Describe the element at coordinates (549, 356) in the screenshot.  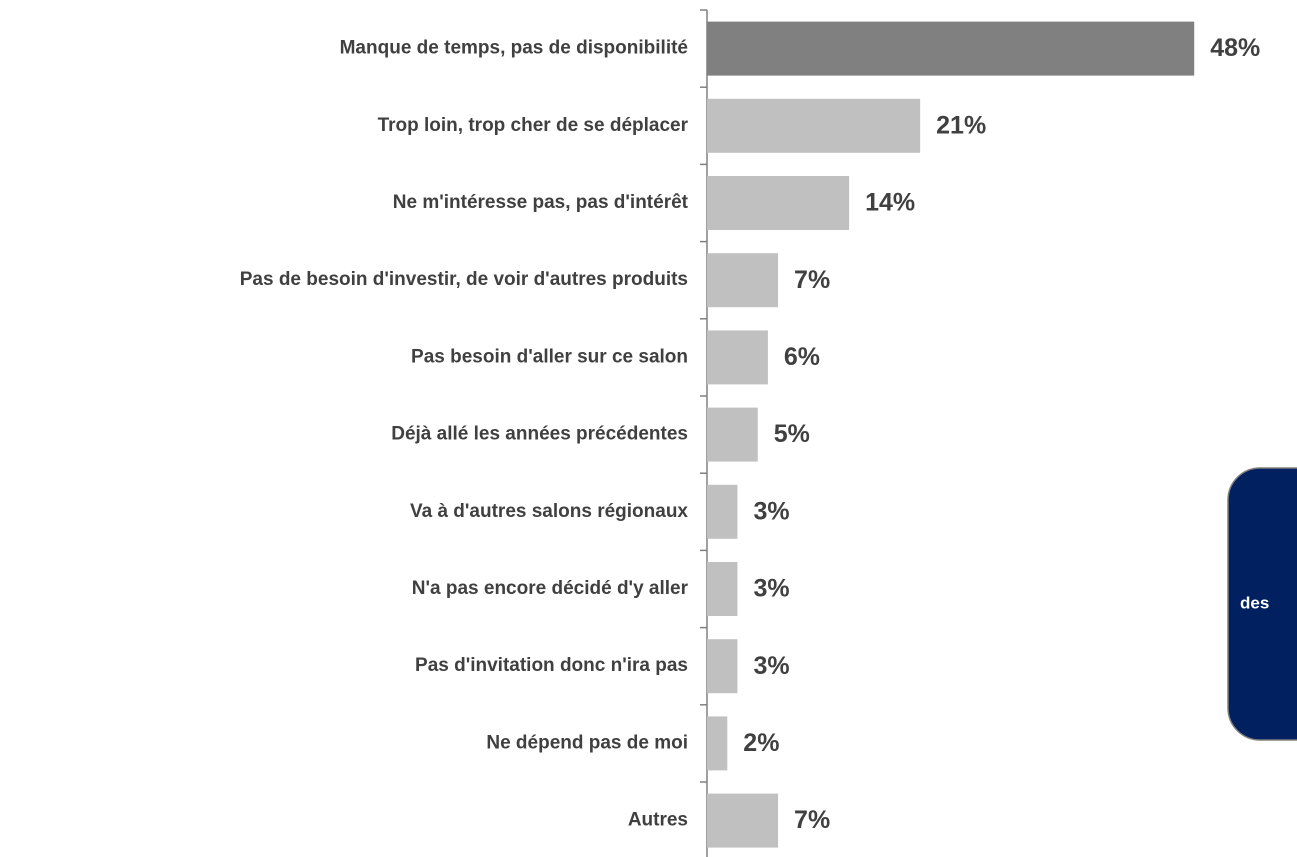
I see `category-label: Pas besoin d'aller sur ce salon` at that location.